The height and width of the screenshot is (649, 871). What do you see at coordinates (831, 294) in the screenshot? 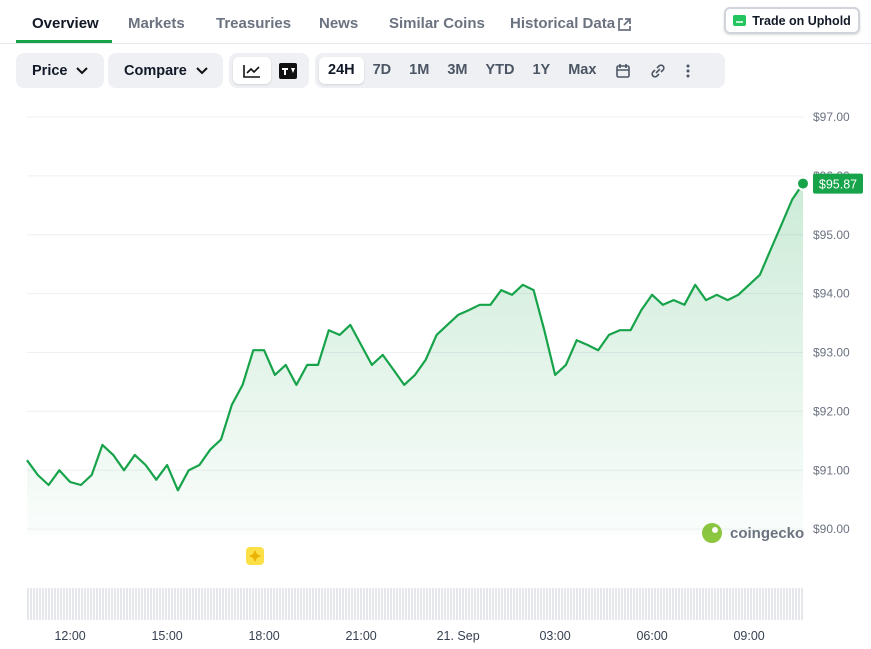
I see `y-tick-label: $94.00` at bounding box center [831, 294].